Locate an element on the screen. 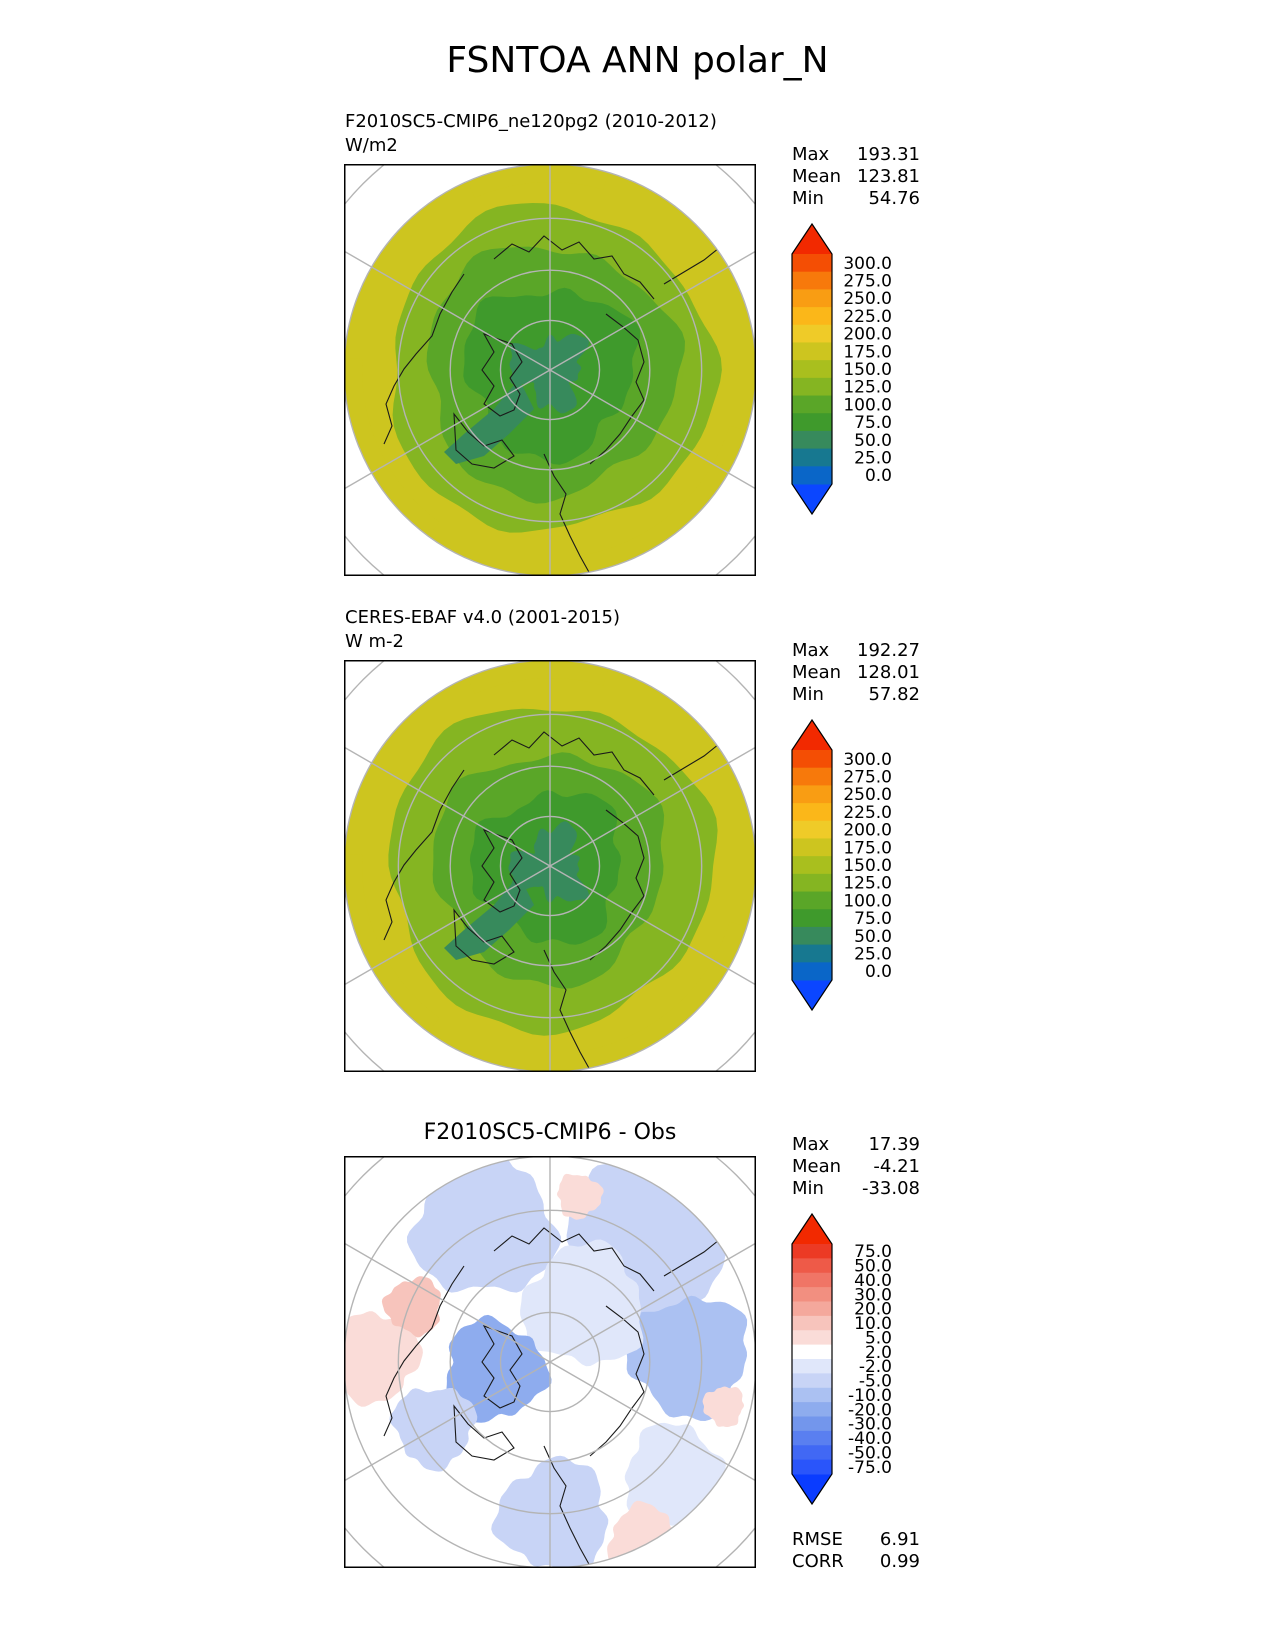 The image size is (1275, 1650). field-contours is located at coordinates (550, 370).